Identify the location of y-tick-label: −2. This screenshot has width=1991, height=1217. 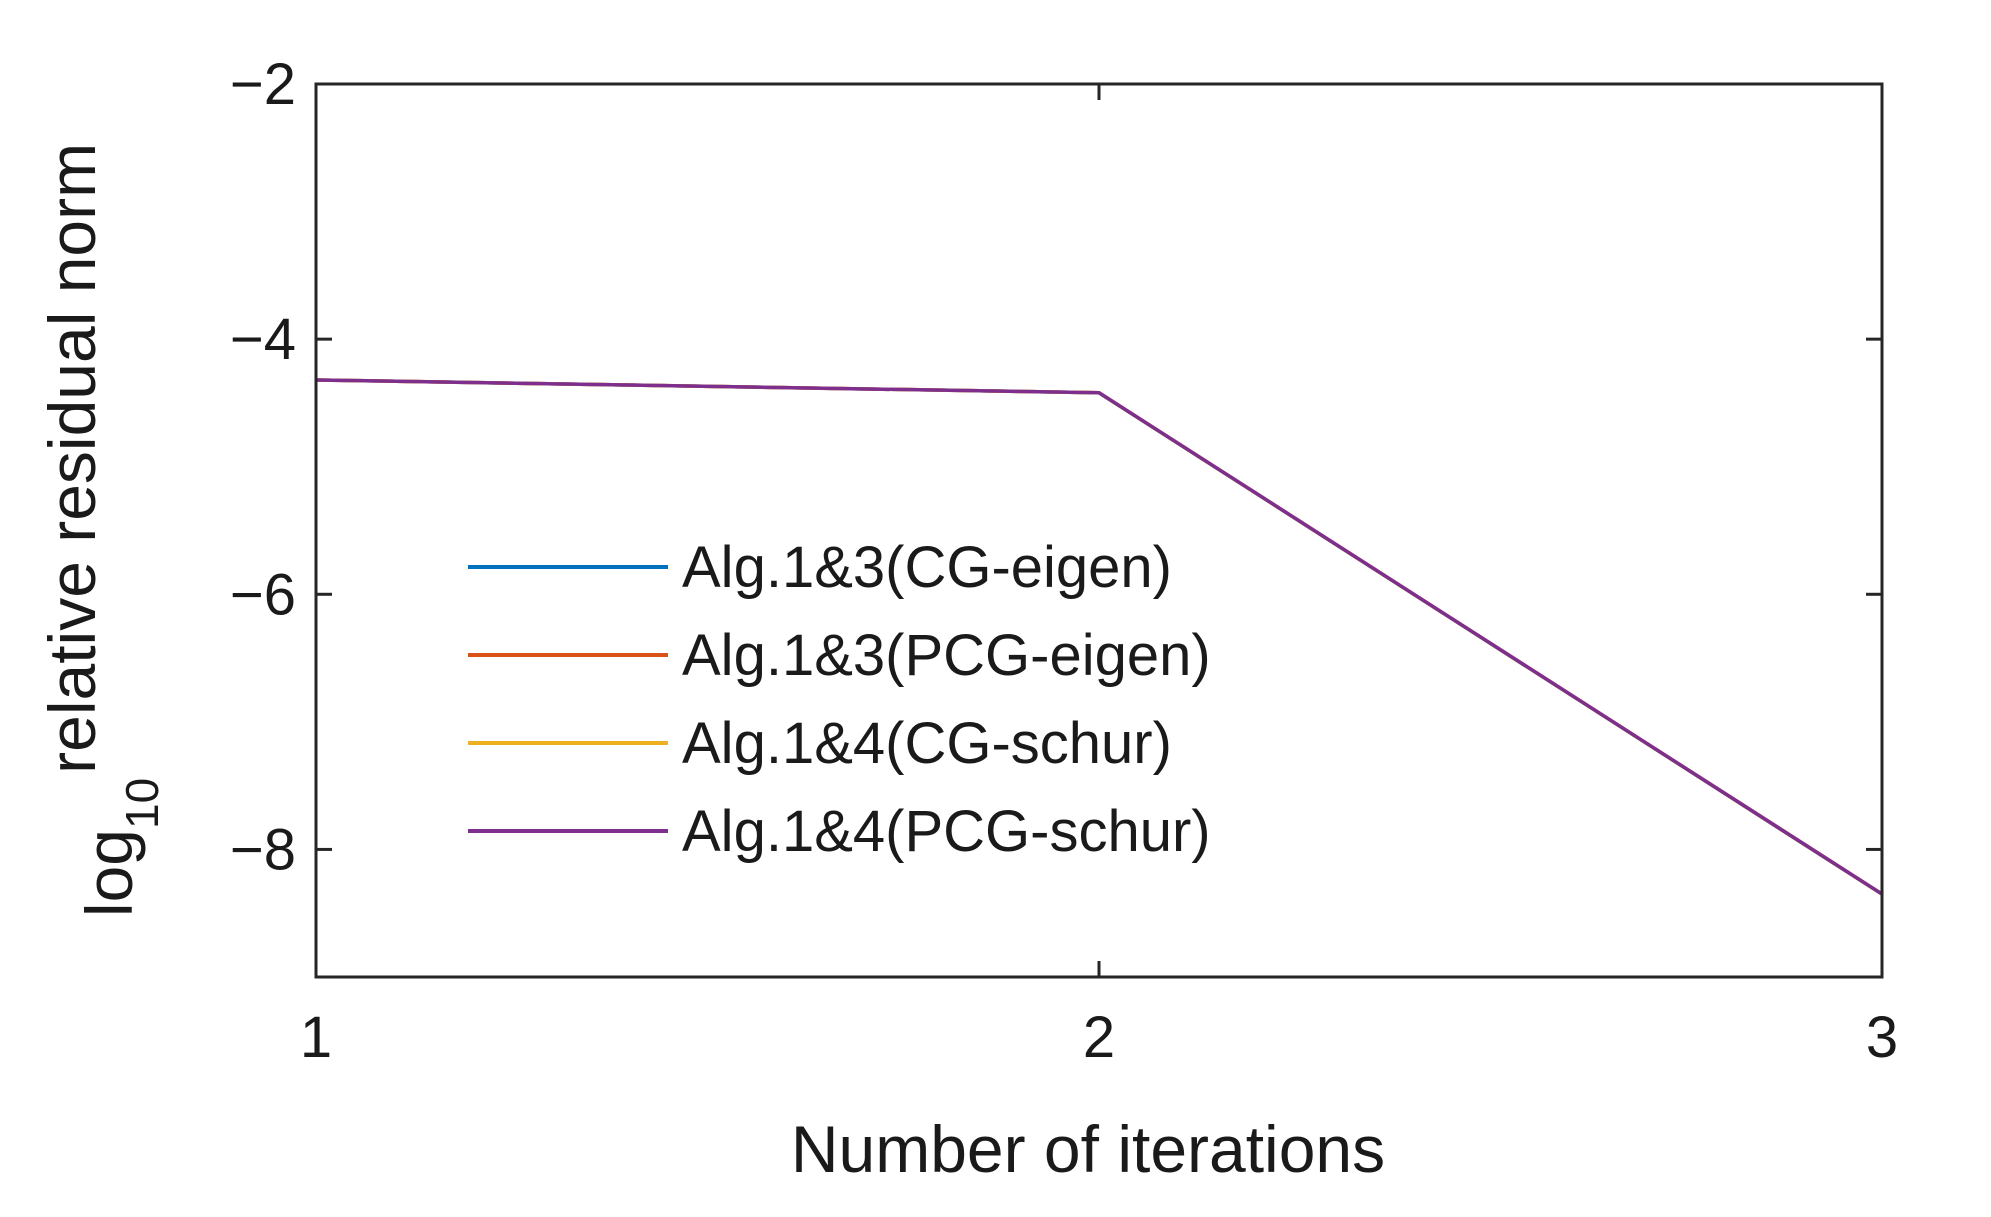
(263, 84).